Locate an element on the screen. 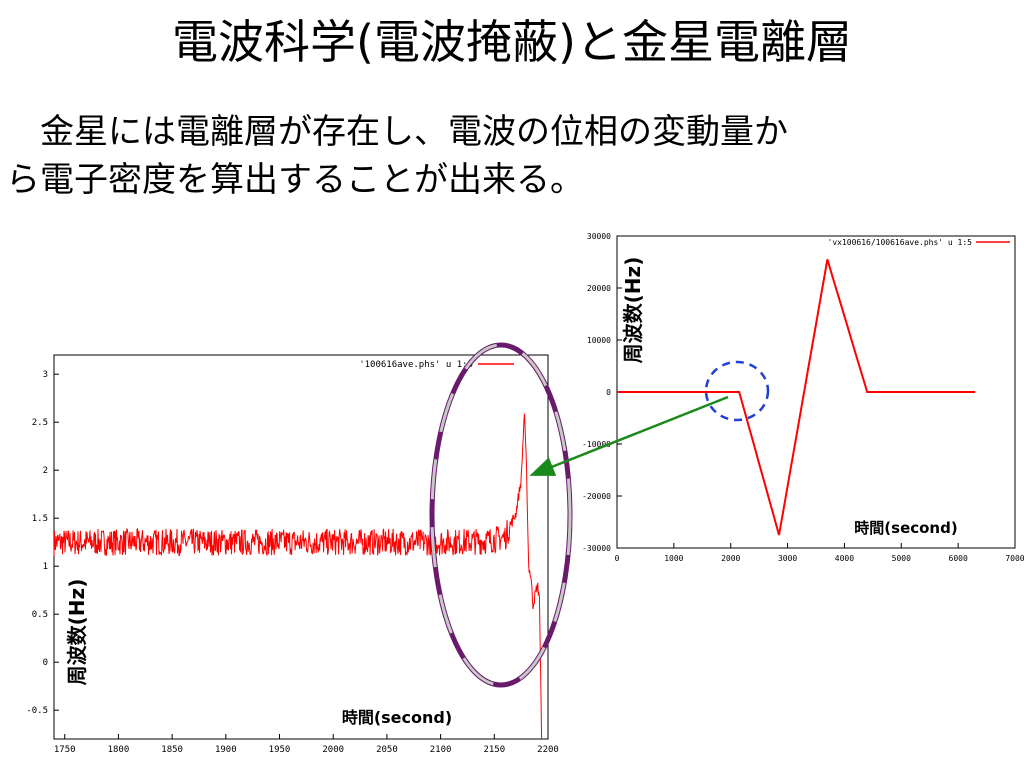  pointer-arrow is located at coordinates (629, 435).